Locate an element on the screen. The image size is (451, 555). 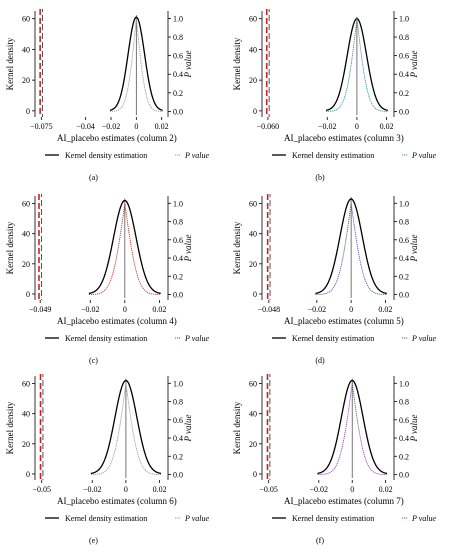
x-axis-label: AI_placebo estimates (column 3) is located at coordinates (344, 138).